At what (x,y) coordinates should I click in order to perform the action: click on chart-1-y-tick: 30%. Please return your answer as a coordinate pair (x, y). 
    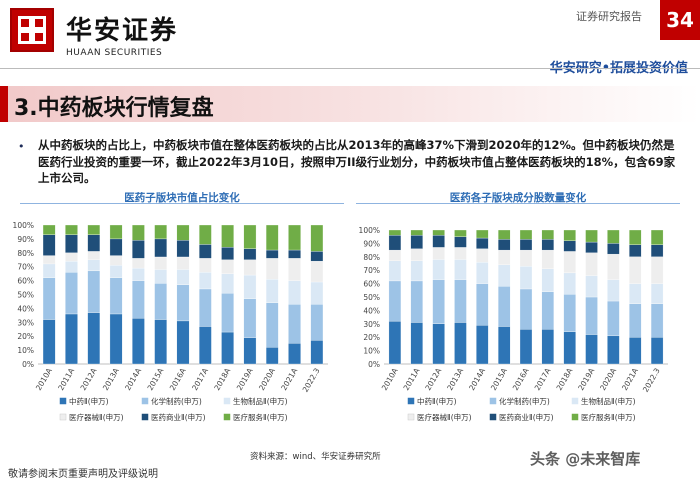
    Looking at the image, I should click on (25, 322).